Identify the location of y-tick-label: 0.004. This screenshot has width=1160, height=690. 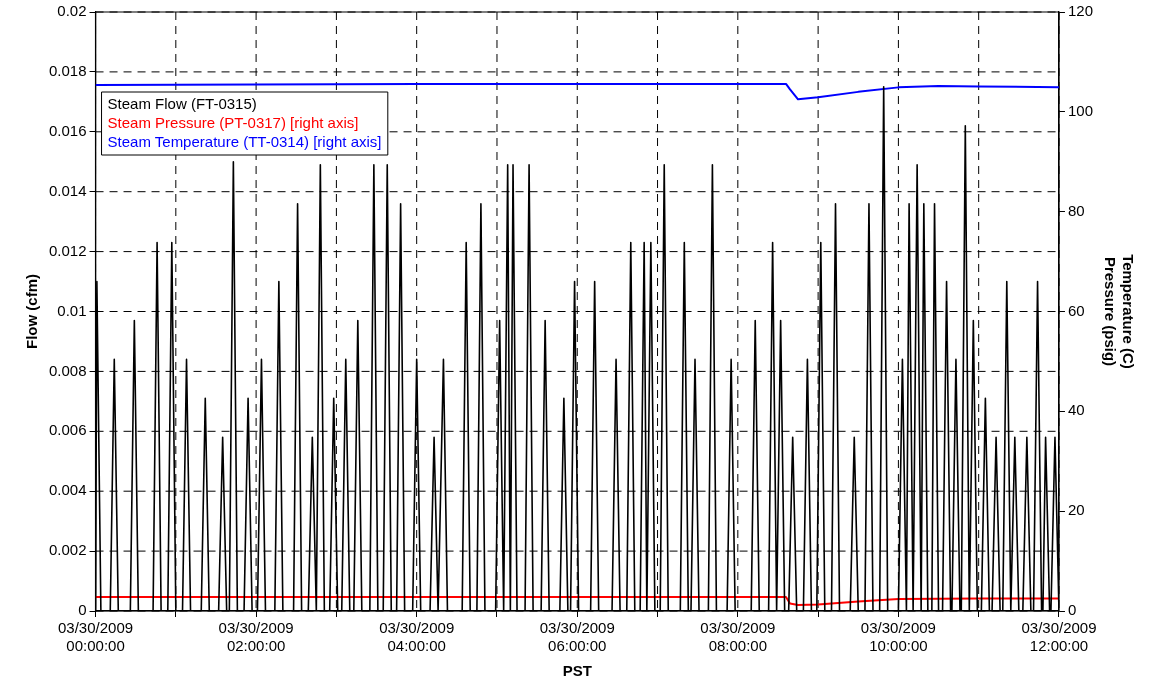
(67, 490).